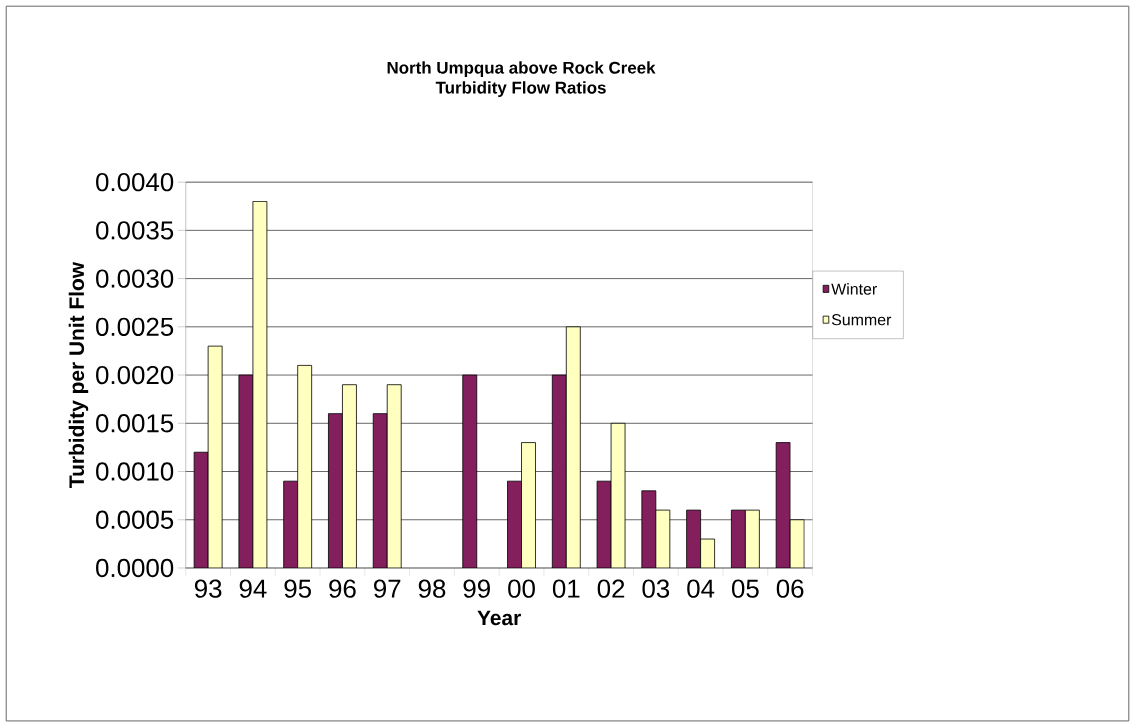 The image size is (1135, 727). What do you see at coordinates (521, 588) in the screenshot?
I see `x-tick-label: 00` at bounding box center [521, 588].